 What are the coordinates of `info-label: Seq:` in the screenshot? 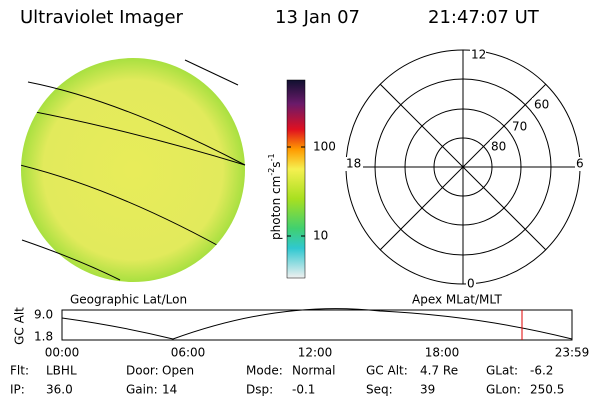 It's located at (379, 390).